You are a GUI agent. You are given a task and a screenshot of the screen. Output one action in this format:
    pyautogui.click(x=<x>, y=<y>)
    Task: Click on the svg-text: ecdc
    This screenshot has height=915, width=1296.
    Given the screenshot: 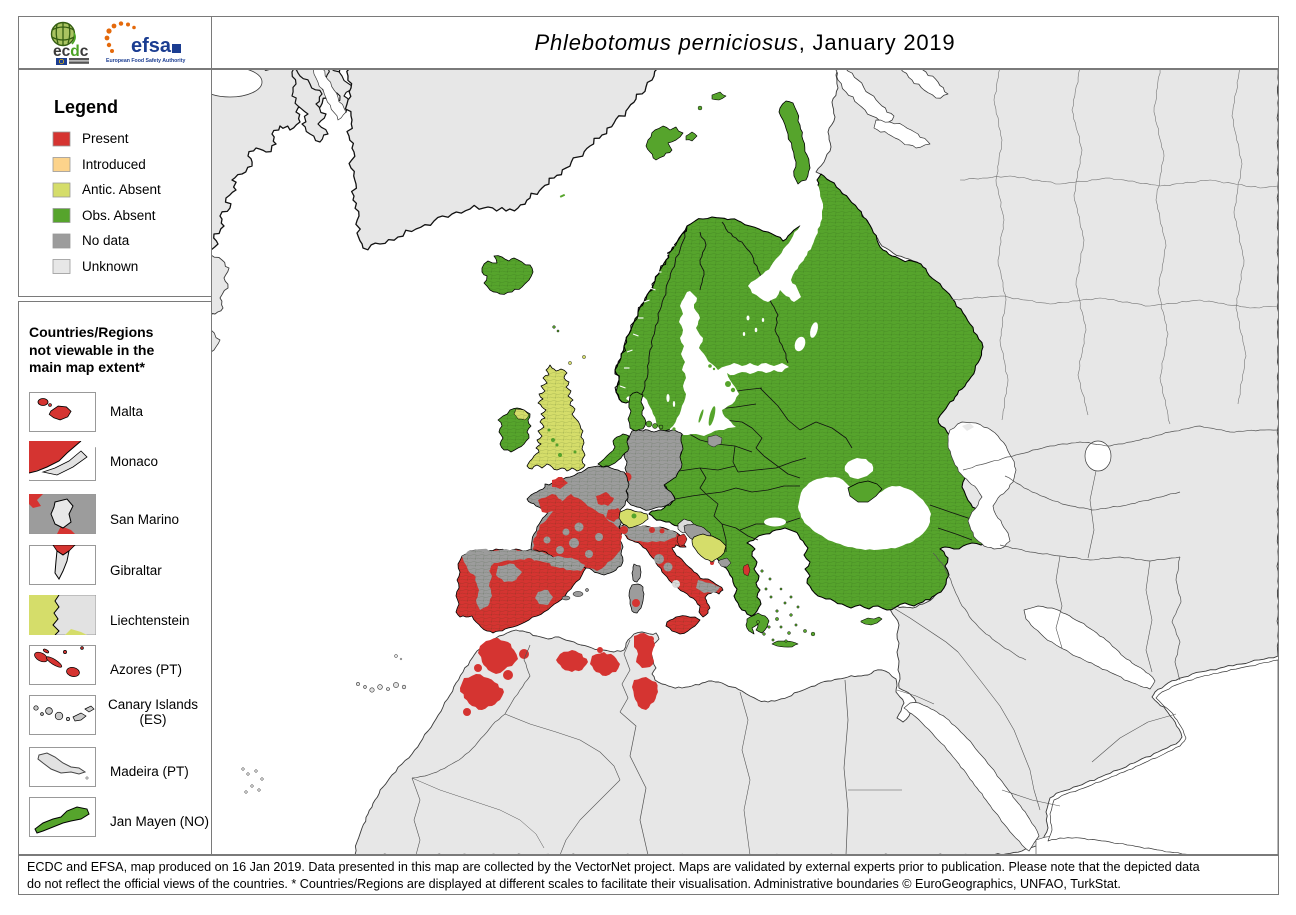 What is the action you would take?
    pyautogui.click(x=71, y=51)
    